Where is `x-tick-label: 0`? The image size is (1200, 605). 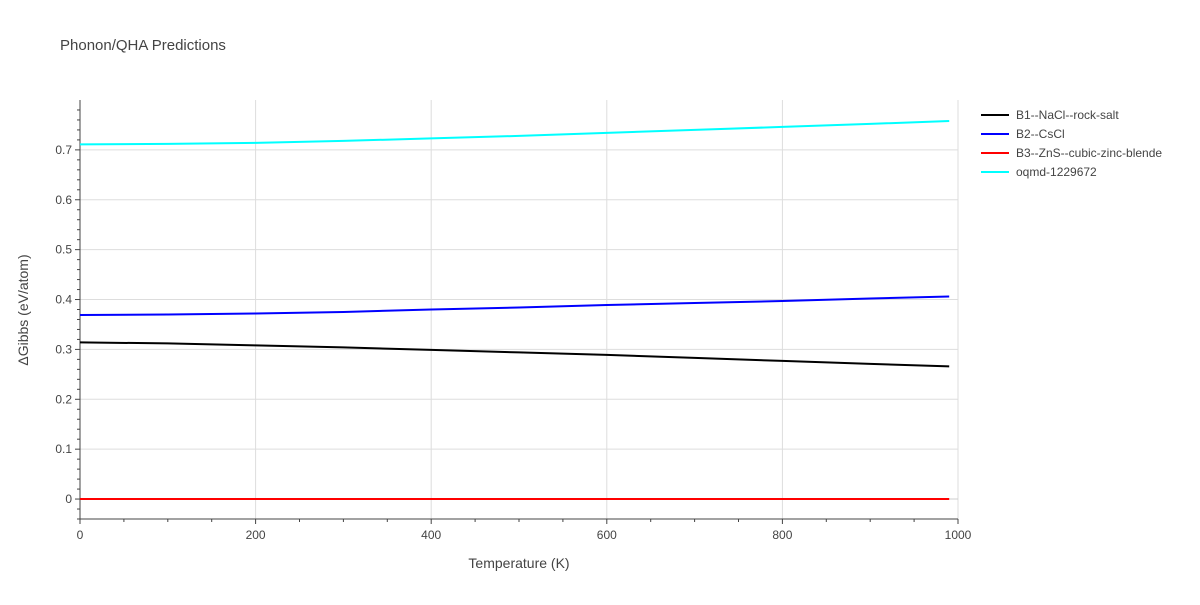 x-tick-label: 0 is located at coordinates (80, 535).